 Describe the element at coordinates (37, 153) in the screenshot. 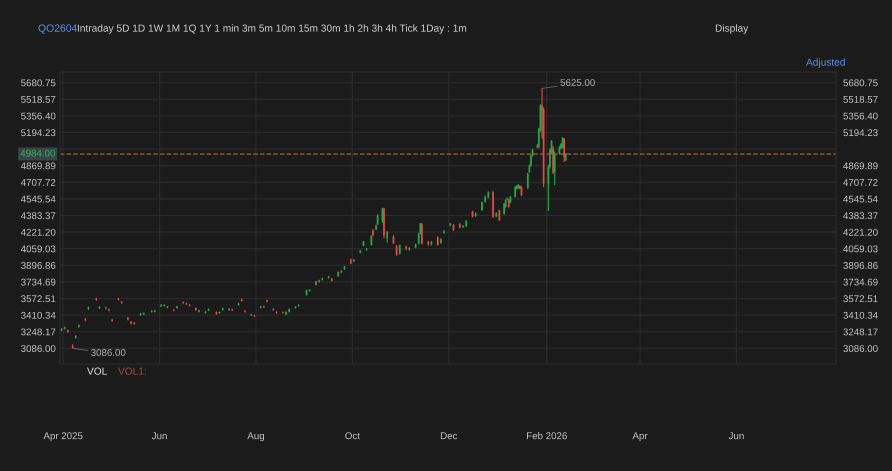

I see `ref-line-label: 4984.00` at that location.